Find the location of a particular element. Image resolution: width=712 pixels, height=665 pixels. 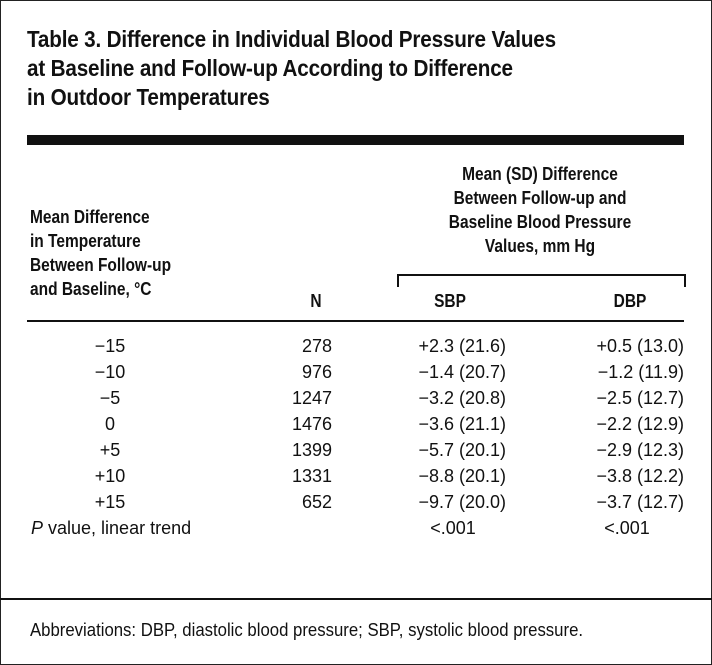

header-sbp: SBP is located at coordinates (450, 301).